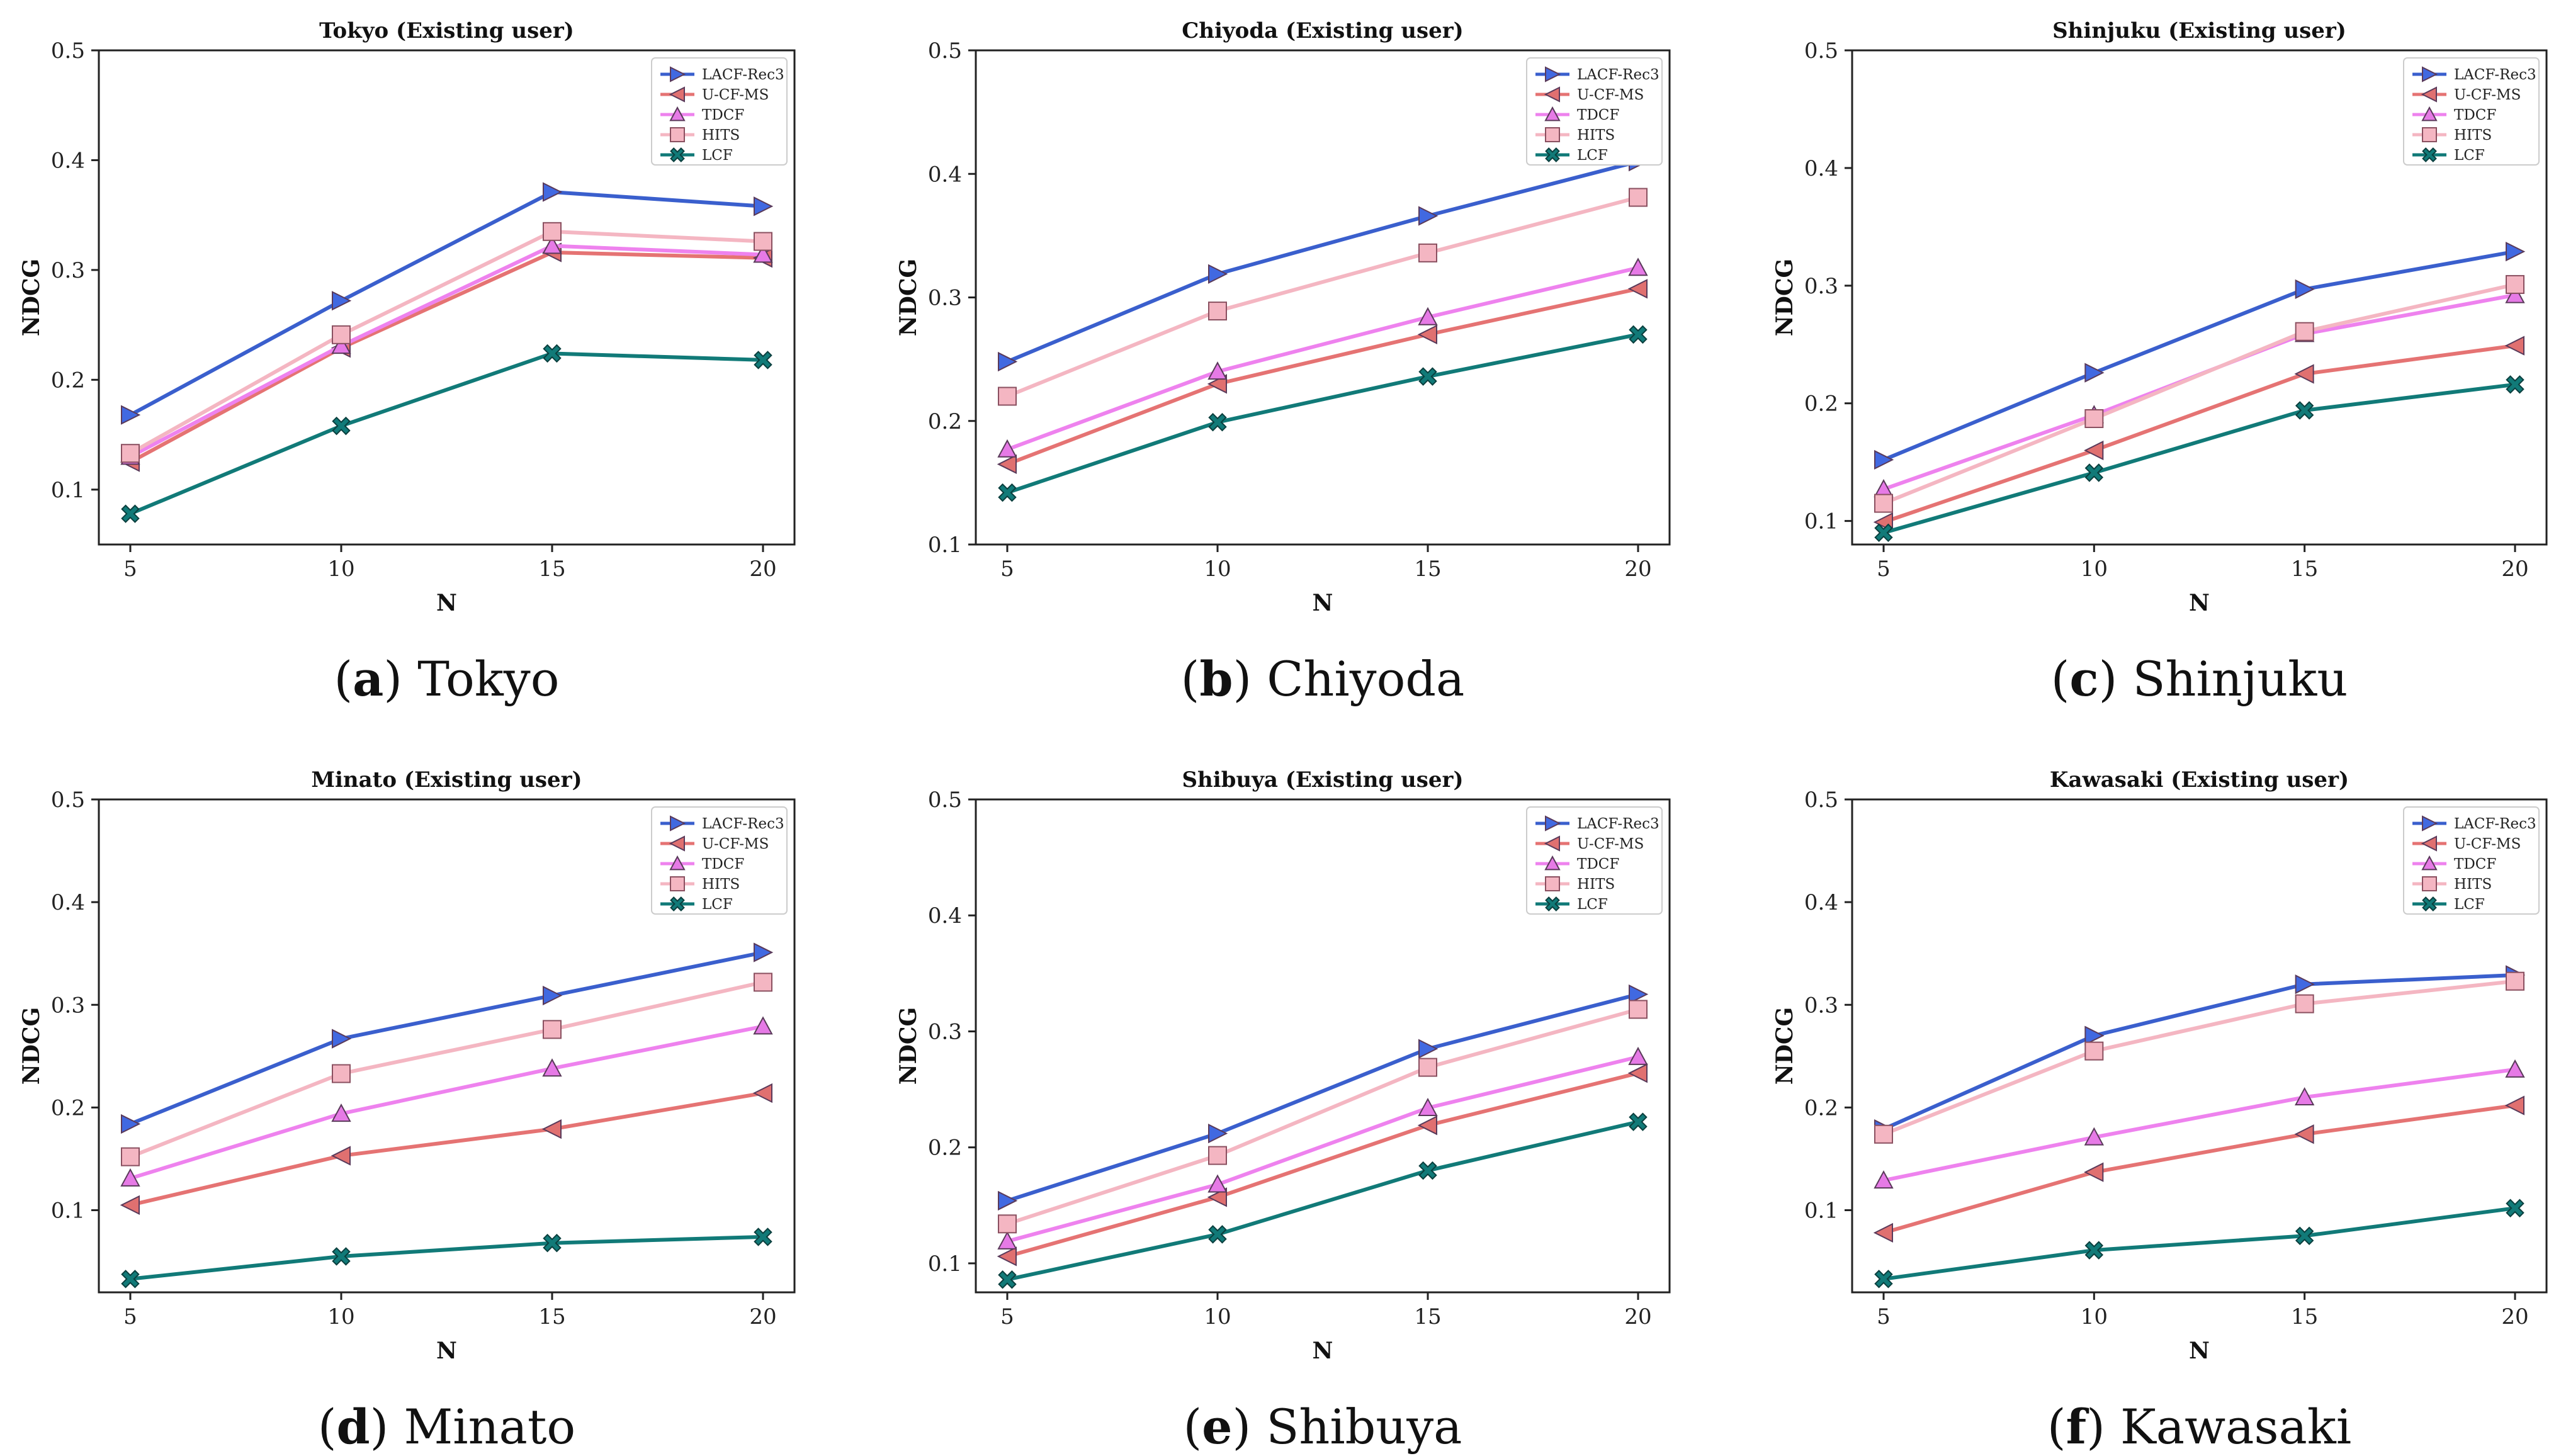 Image resolution: width=2561 pixels, height=1456 pixels. I want to click on panel-caption: (e) Shibuya, so click(1323, 1427).